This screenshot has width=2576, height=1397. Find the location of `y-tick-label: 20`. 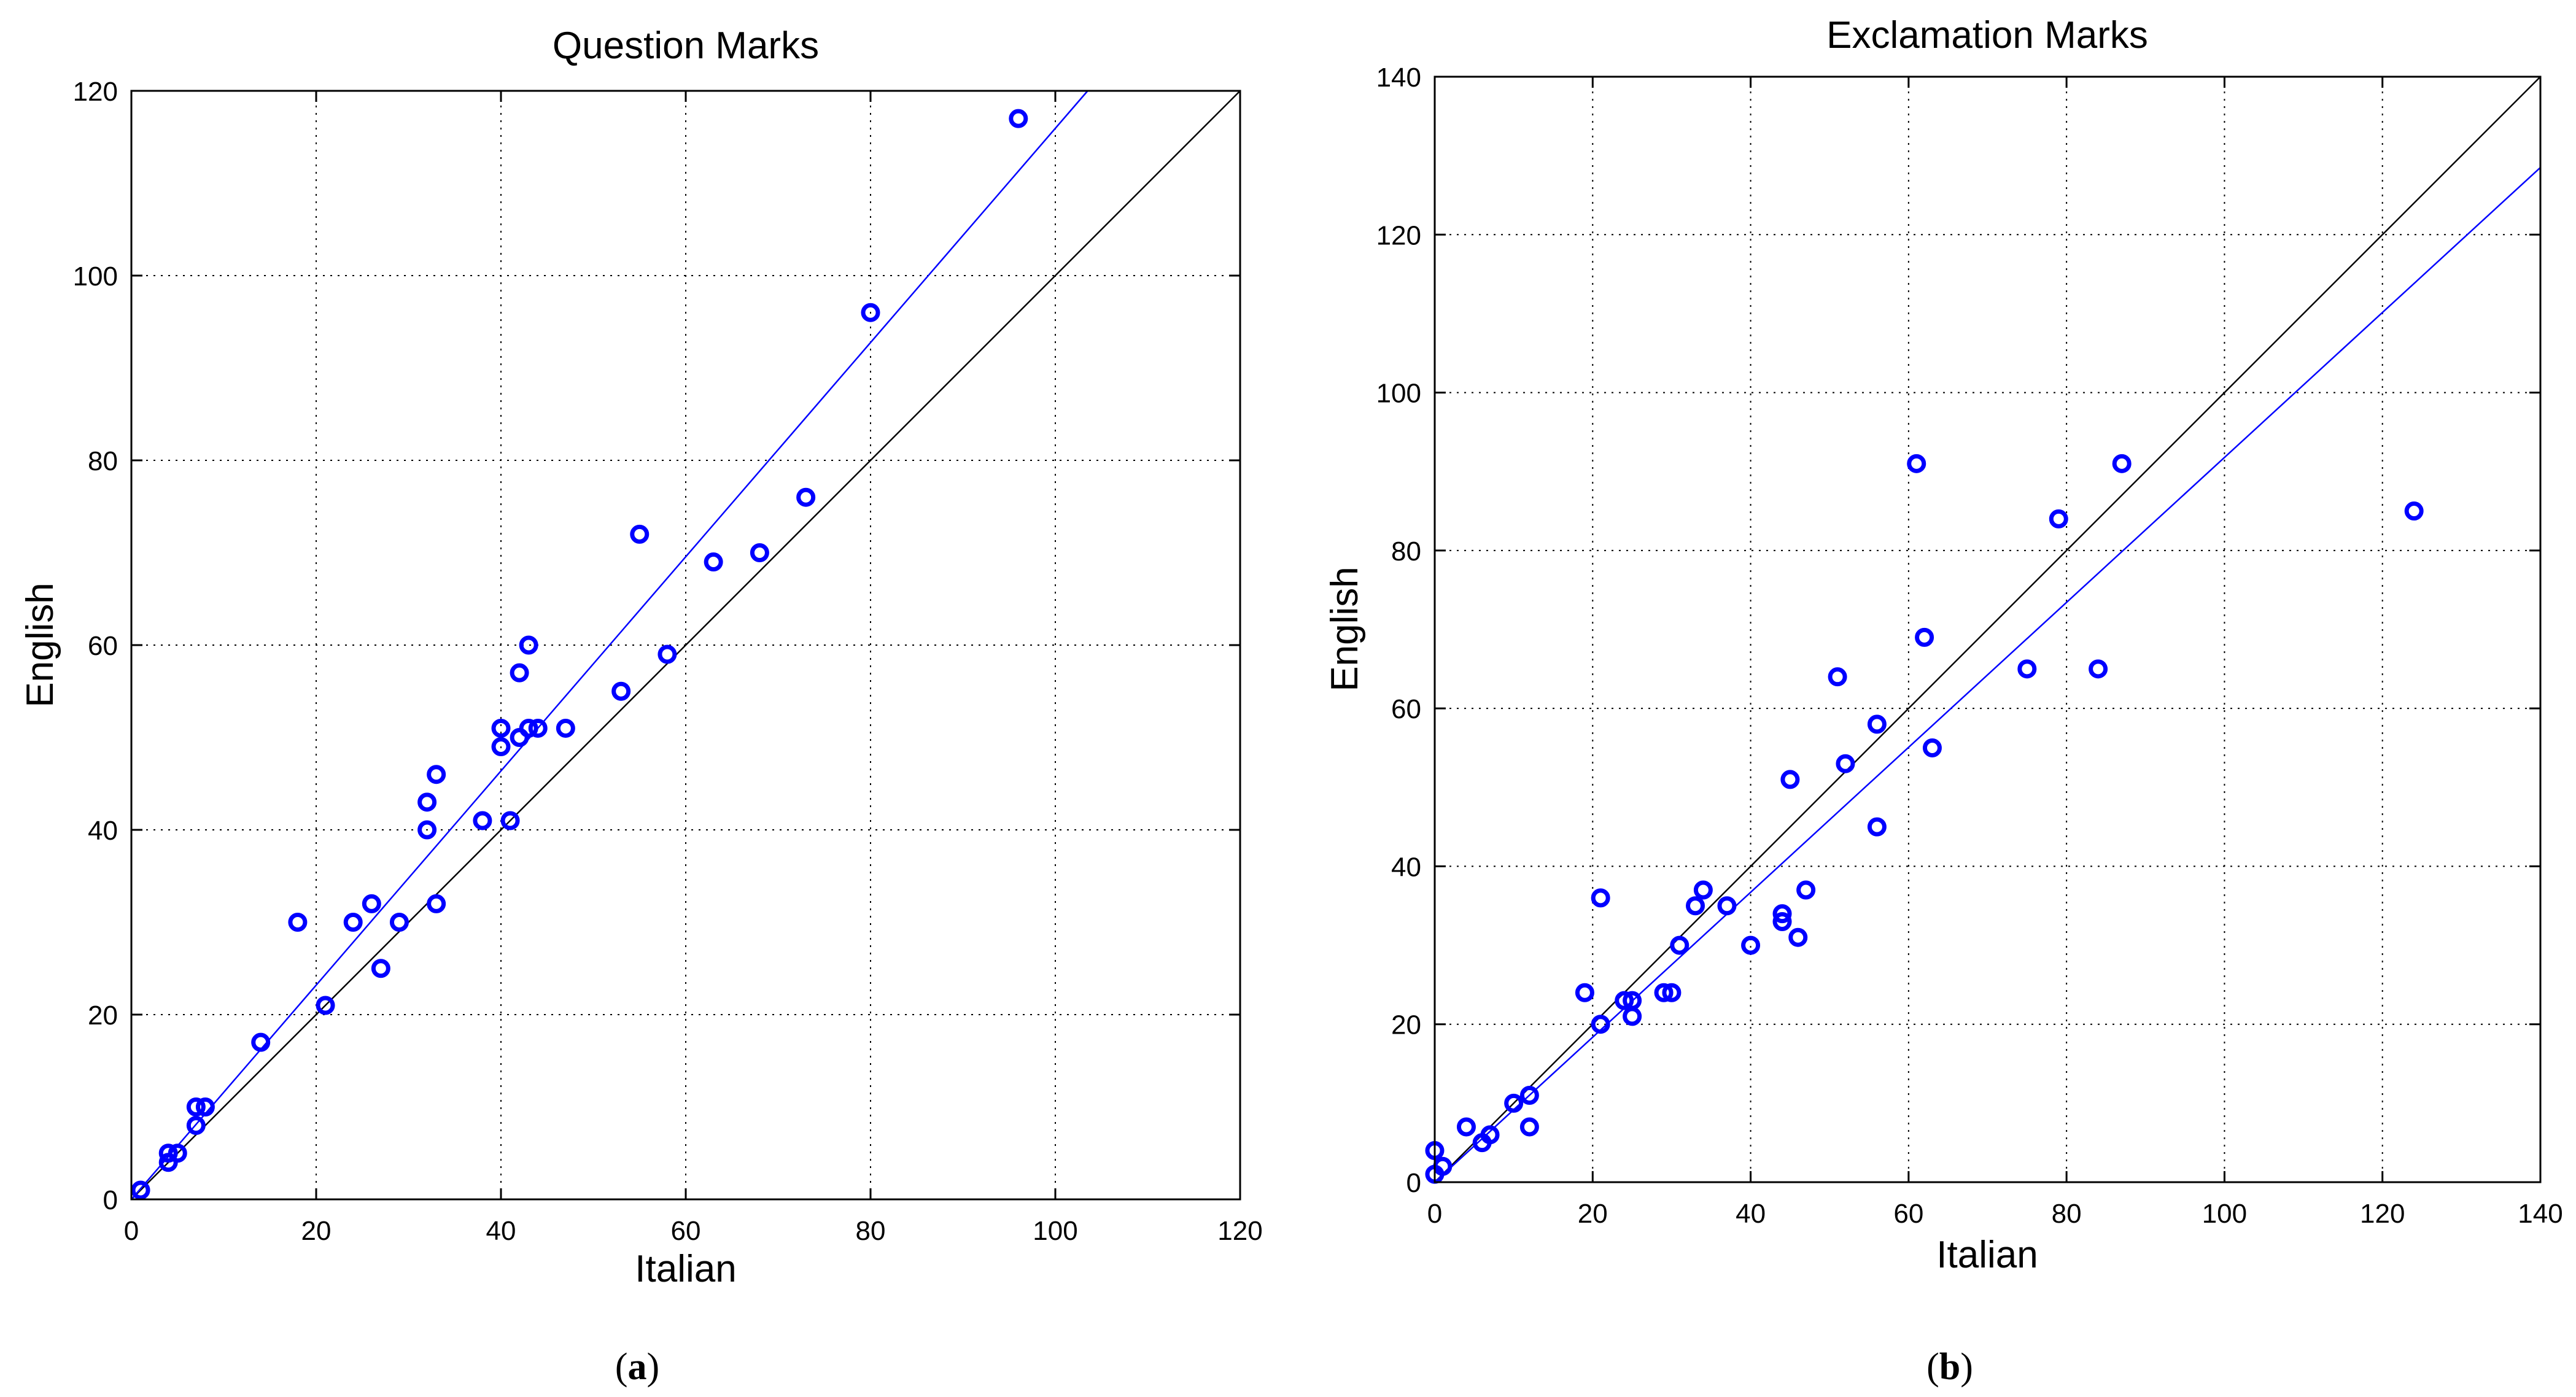

y-tick-label: 20 is located at coordinates (103, 1016).